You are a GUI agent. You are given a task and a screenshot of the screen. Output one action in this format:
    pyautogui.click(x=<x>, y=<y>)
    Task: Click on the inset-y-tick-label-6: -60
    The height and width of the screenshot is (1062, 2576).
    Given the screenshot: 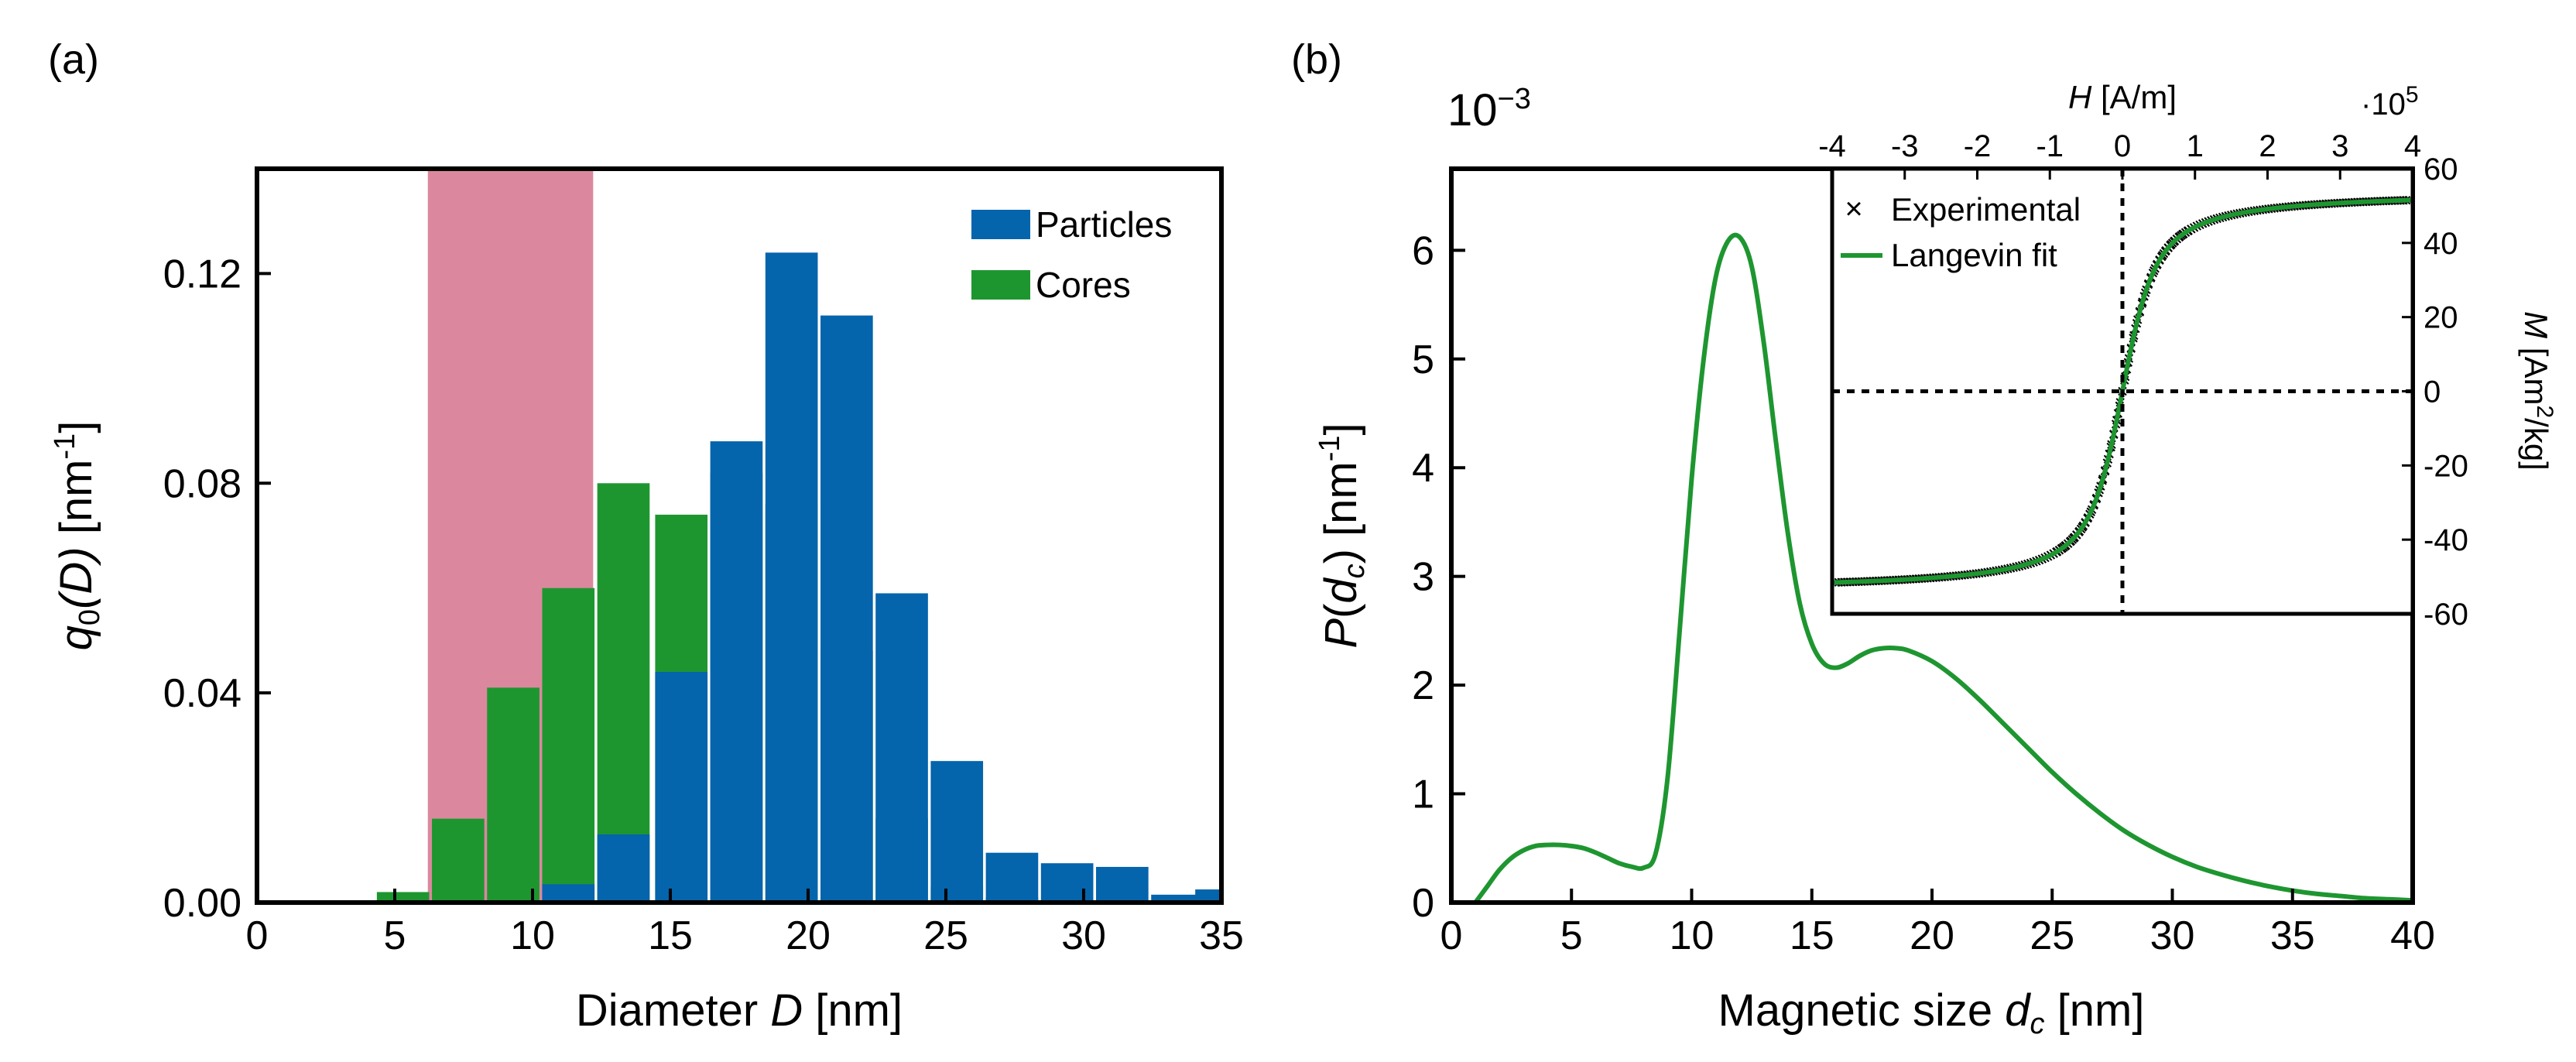 What is the action you would take?
    pyautogui.click(x=2446, y=615)
    